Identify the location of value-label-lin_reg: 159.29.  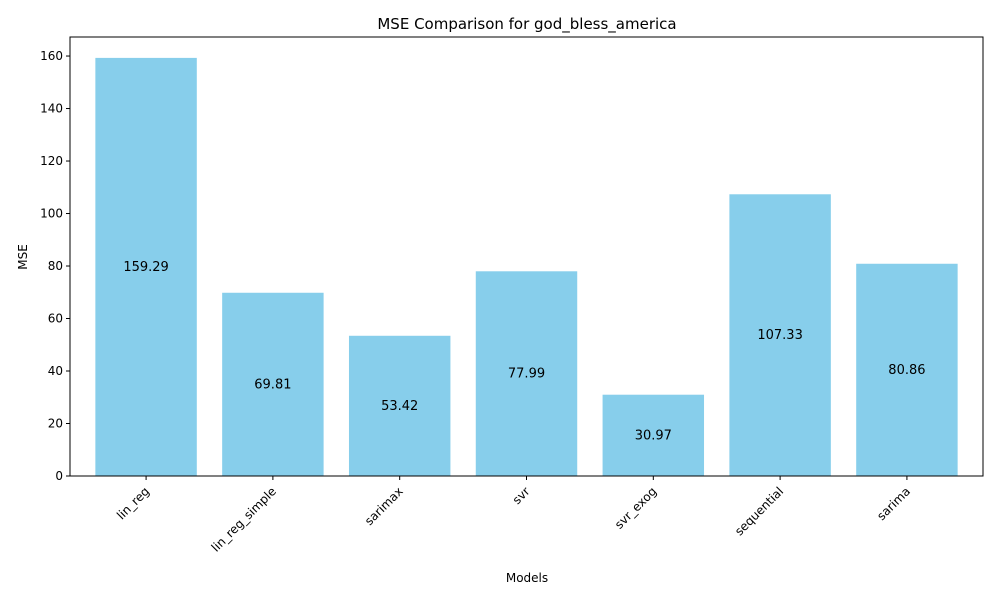
(146, 267).